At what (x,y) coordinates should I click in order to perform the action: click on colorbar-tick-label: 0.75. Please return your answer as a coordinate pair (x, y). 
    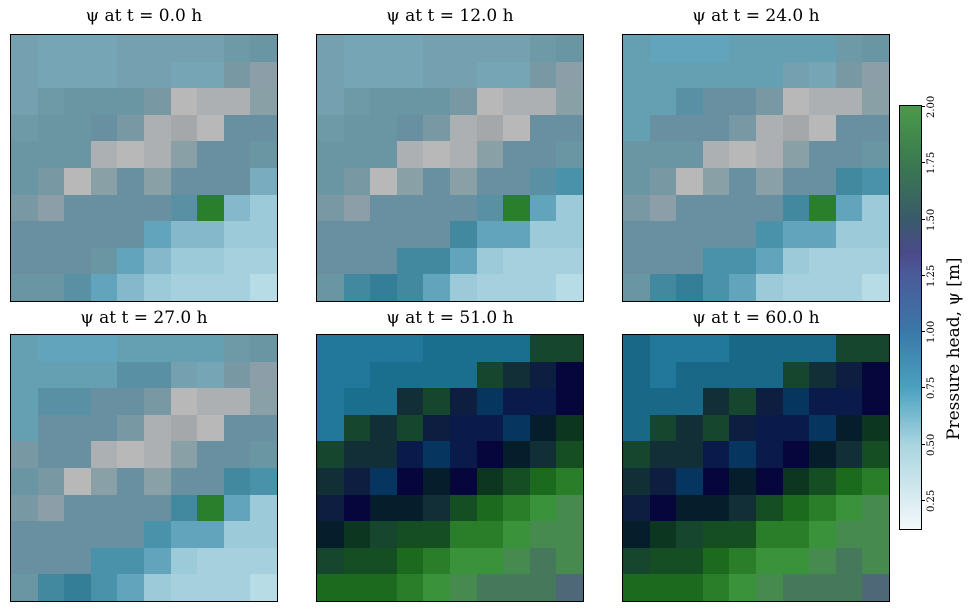
    Looking at the image, I should click on (931, 388).